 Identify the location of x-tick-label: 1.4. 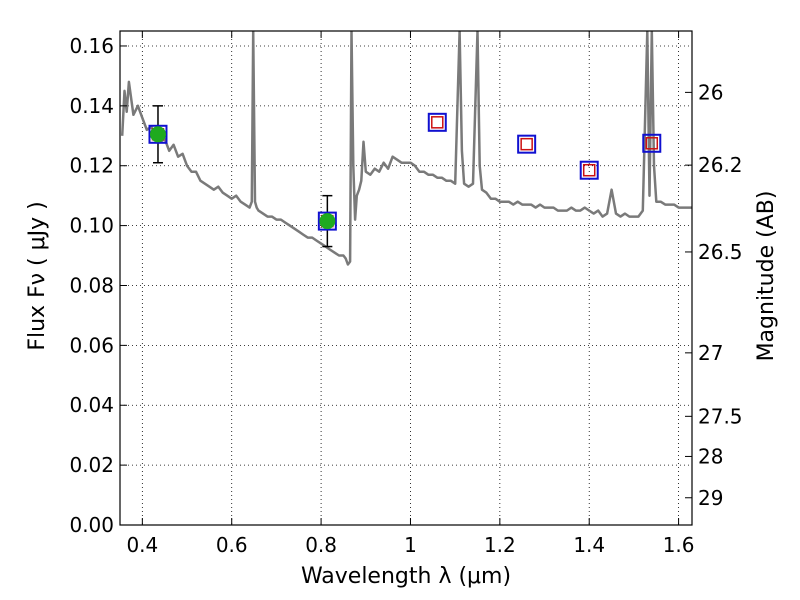
(589, 545).